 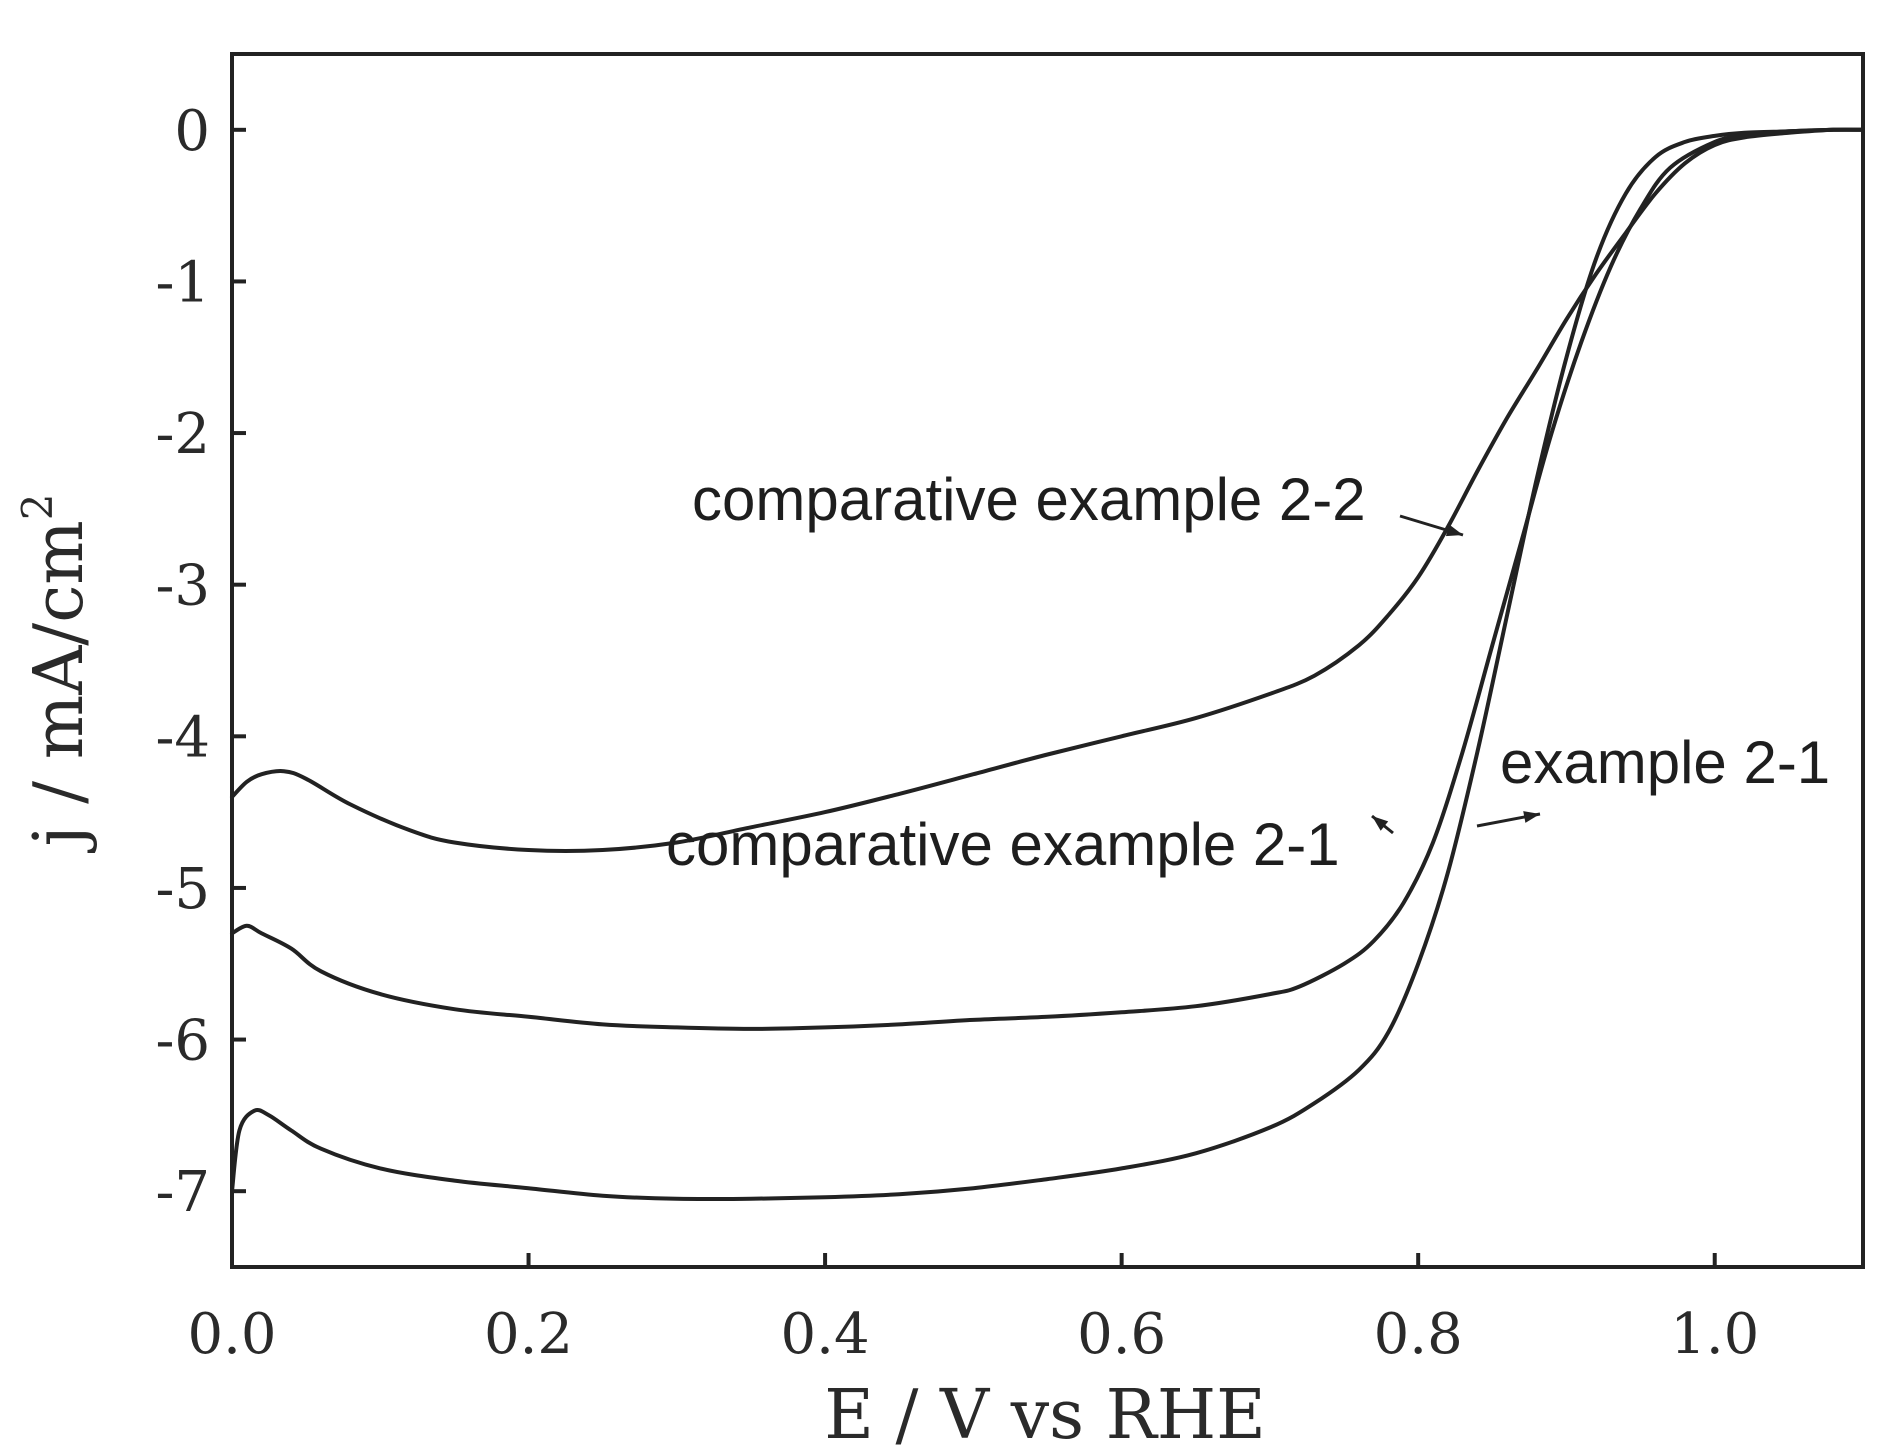 What do you see at coordinates (182, 282) in the screenshot?
I see `y-tick-label: -1` at bounding box center [182, 282].